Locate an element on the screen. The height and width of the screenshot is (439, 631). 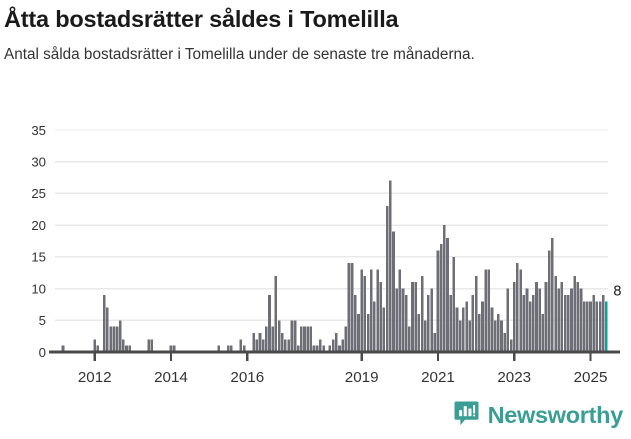
bar-highlighted is located at coordinates (606, 326).